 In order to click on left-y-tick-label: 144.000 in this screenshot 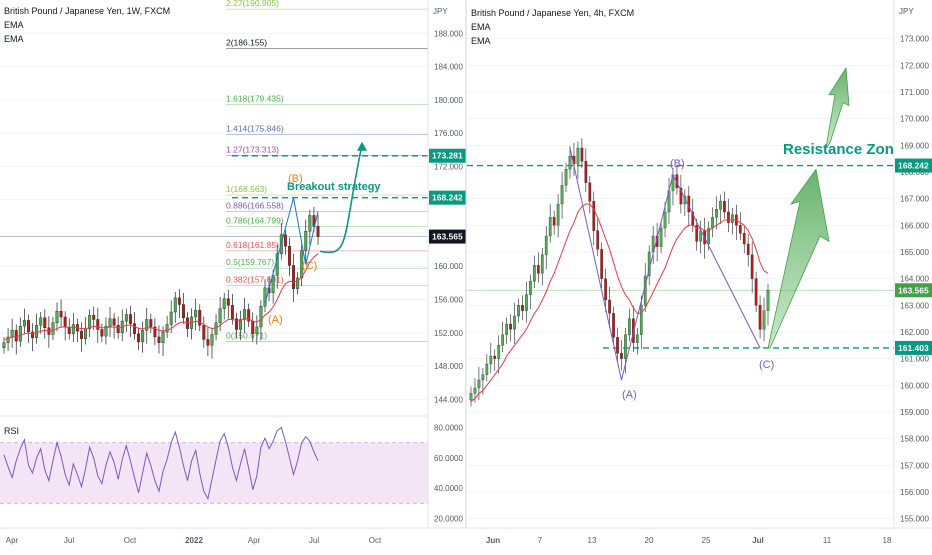, I will do `click(448, 399)`.